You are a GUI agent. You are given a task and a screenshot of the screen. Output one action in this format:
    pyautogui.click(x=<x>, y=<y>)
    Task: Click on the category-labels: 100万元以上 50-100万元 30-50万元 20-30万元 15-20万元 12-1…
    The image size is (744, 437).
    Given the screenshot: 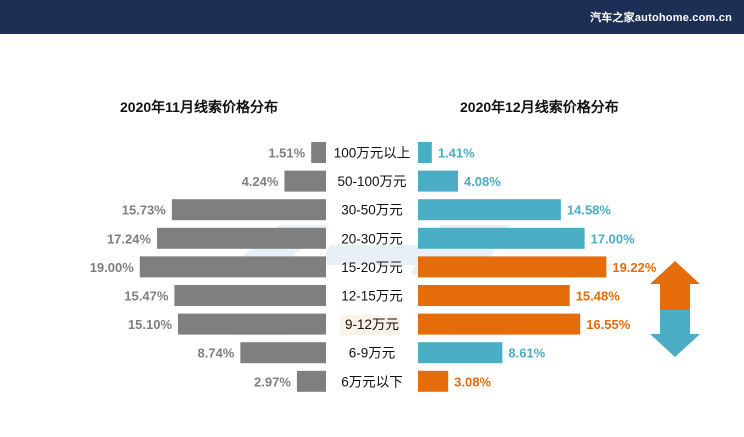 What is the action you would take?
    pyautogui.click(x=372, y=268)
    